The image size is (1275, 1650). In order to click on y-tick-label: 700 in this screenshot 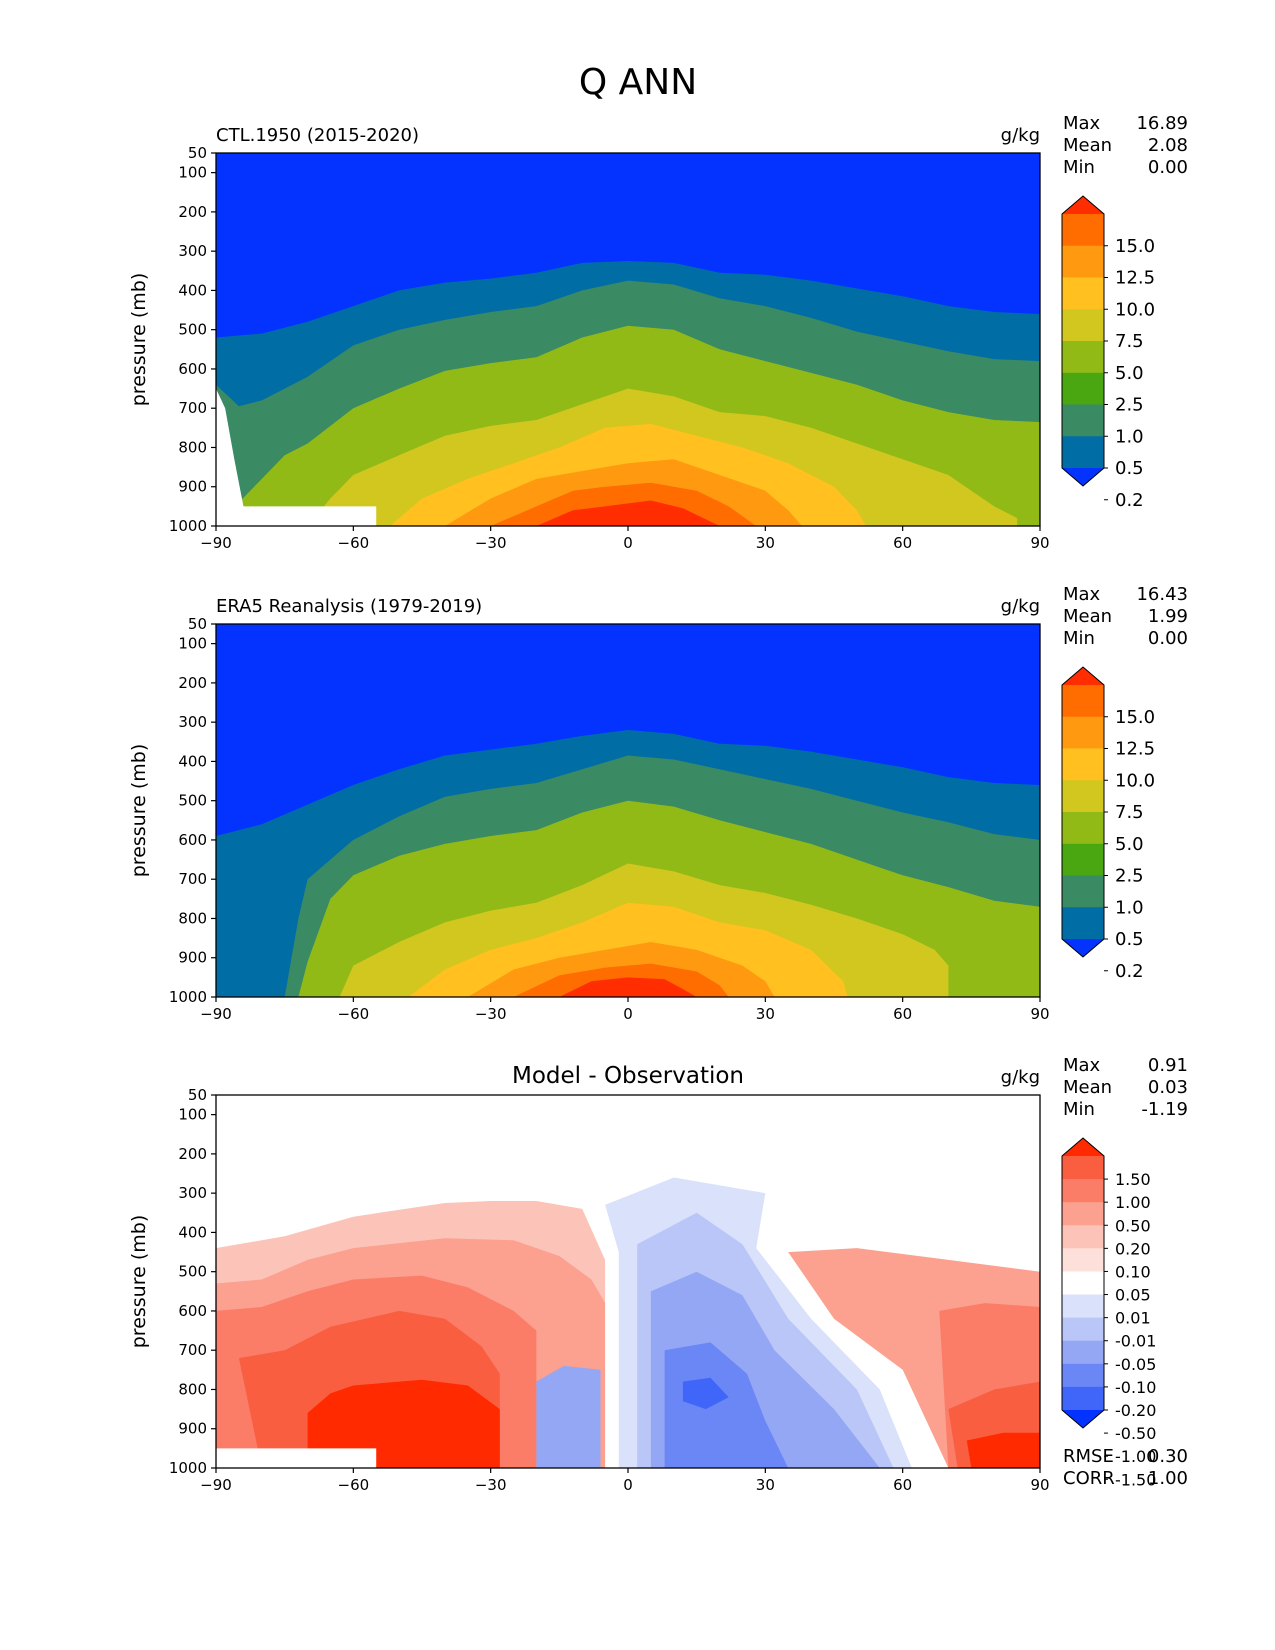, I will do `click(192, 1350)`.